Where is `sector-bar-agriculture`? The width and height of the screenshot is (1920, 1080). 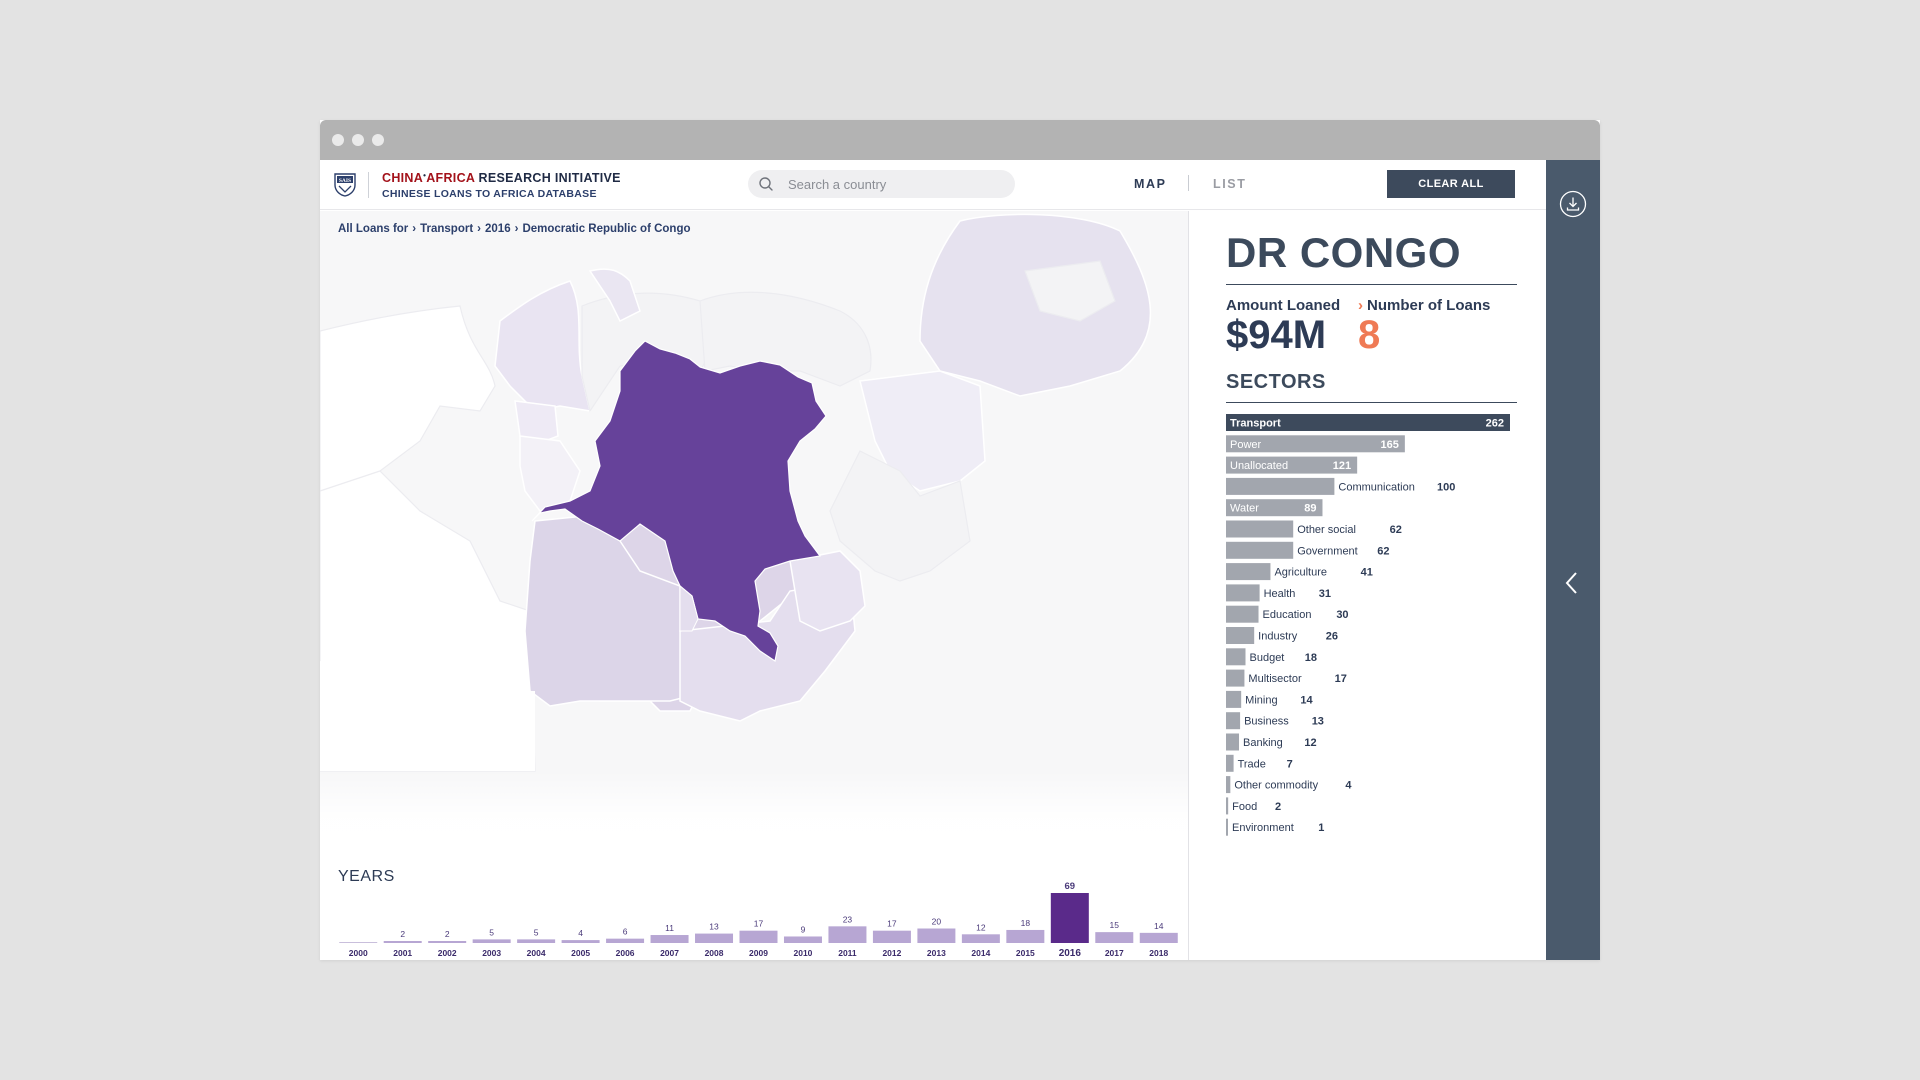 sector-bar-agriculture is located at coordinates (1248, 572).